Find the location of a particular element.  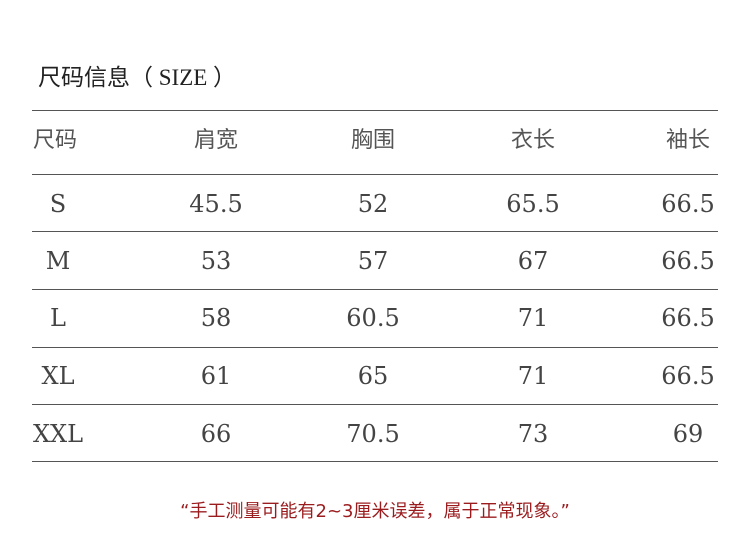

column-header: 肩宽 is located at coordinates (215, 140).